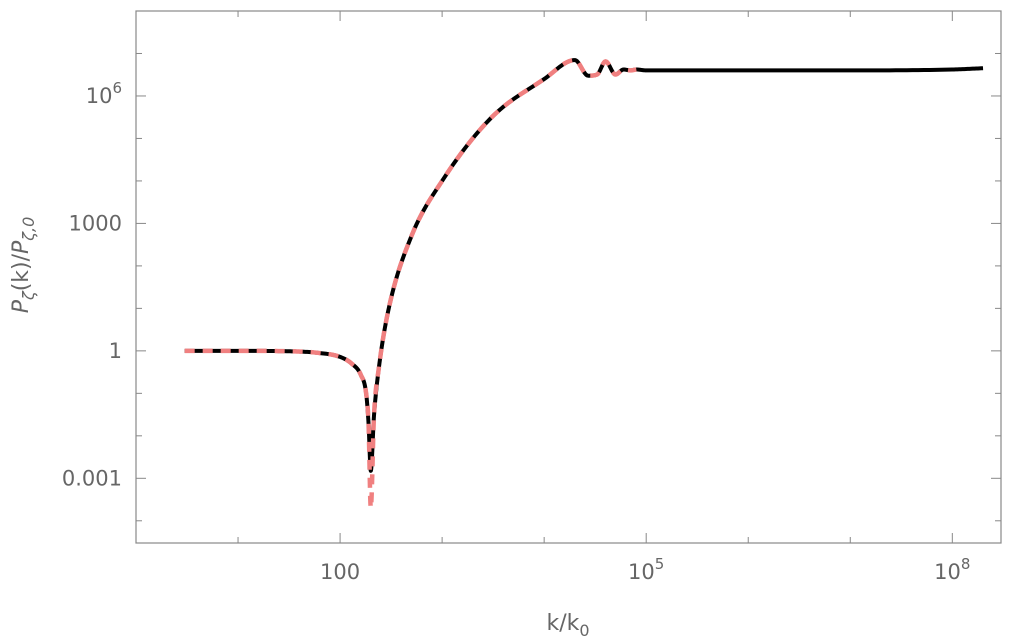  Describe the element at coordinates (104, 93) in the screenshot. I see `y-tick-label: 106` at that location.